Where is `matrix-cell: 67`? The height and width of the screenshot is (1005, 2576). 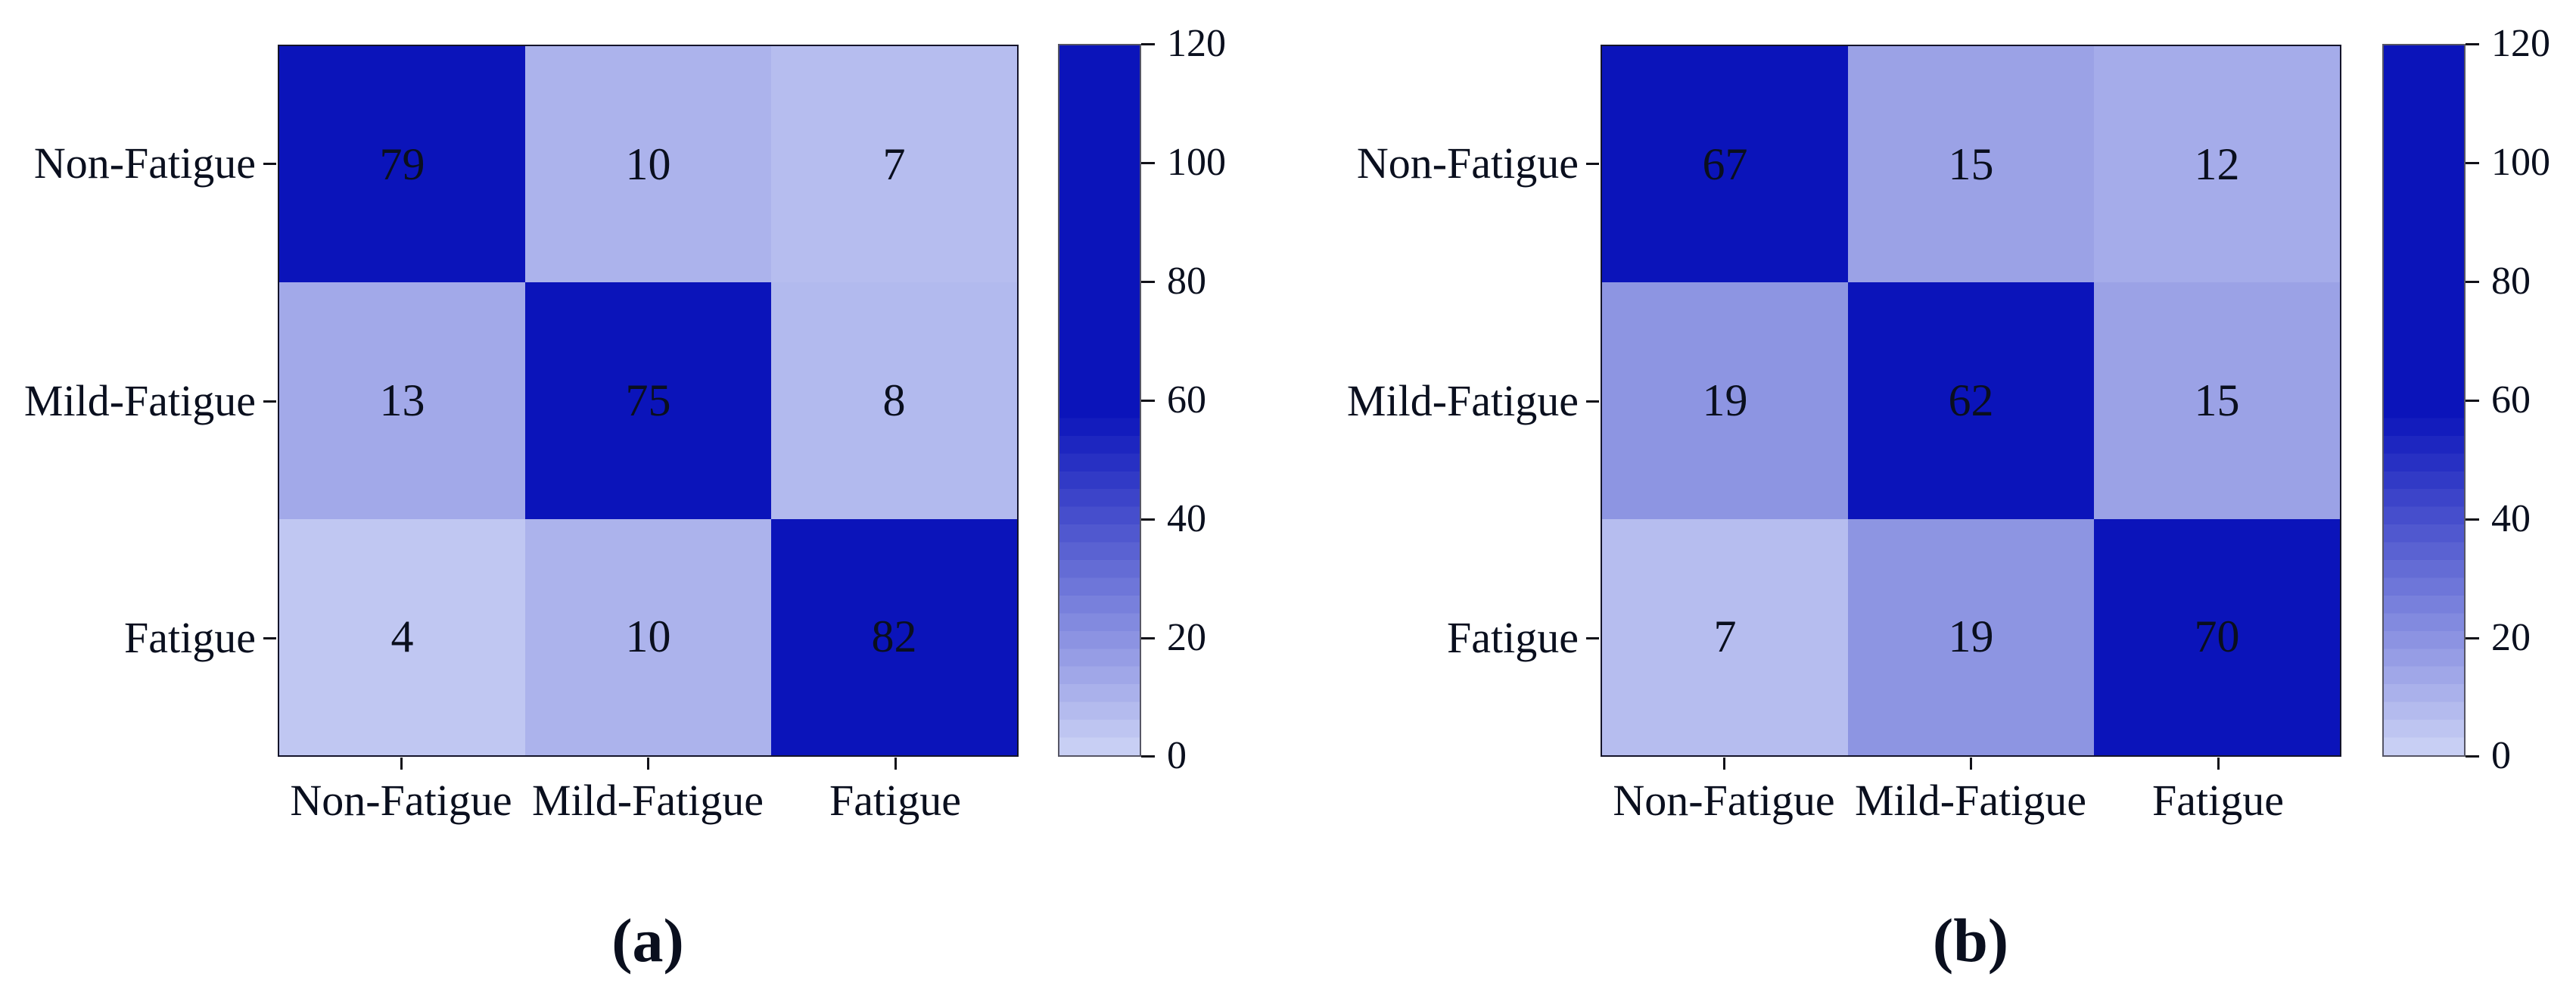 matrix-cell: 67 is located at coordinates (1725, 164).